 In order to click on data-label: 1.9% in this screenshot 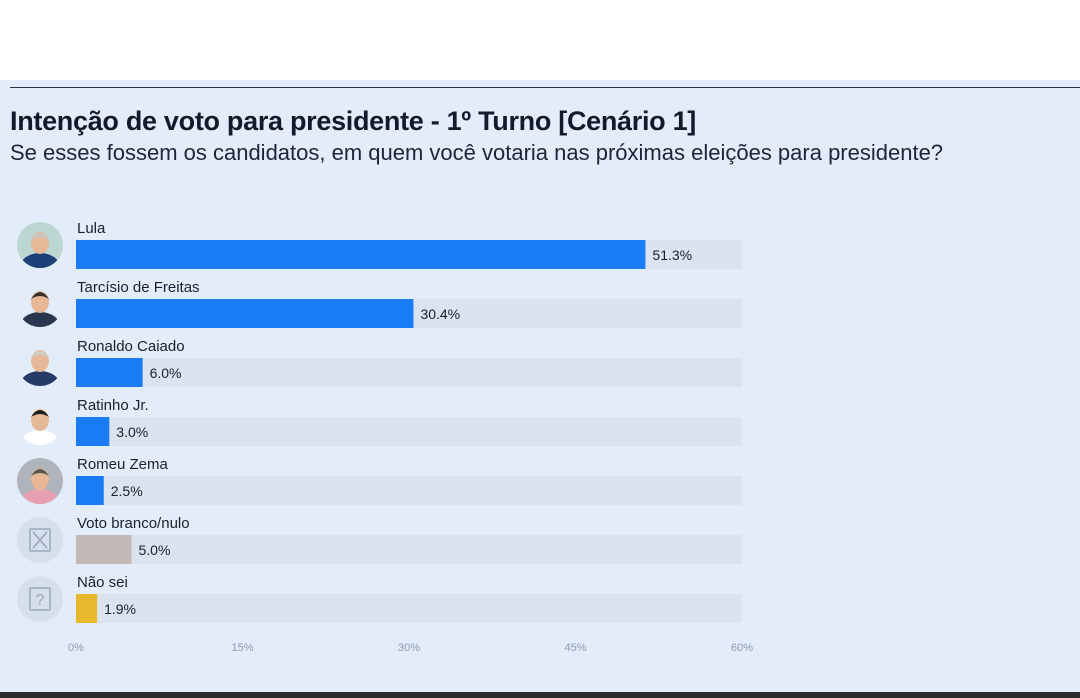, I will do `click(120, 609)`.